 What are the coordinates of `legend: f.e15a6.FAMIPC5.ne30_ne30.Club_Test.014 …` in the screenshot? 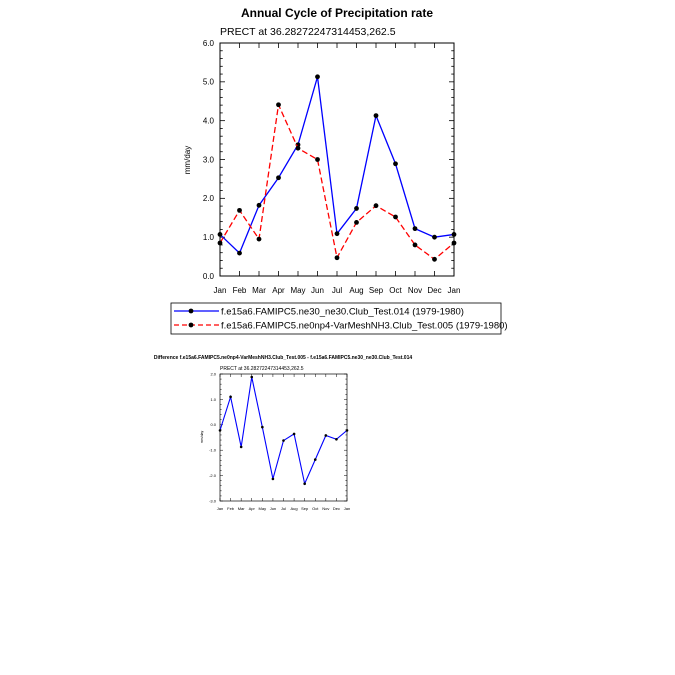 It's located at (339, 318).